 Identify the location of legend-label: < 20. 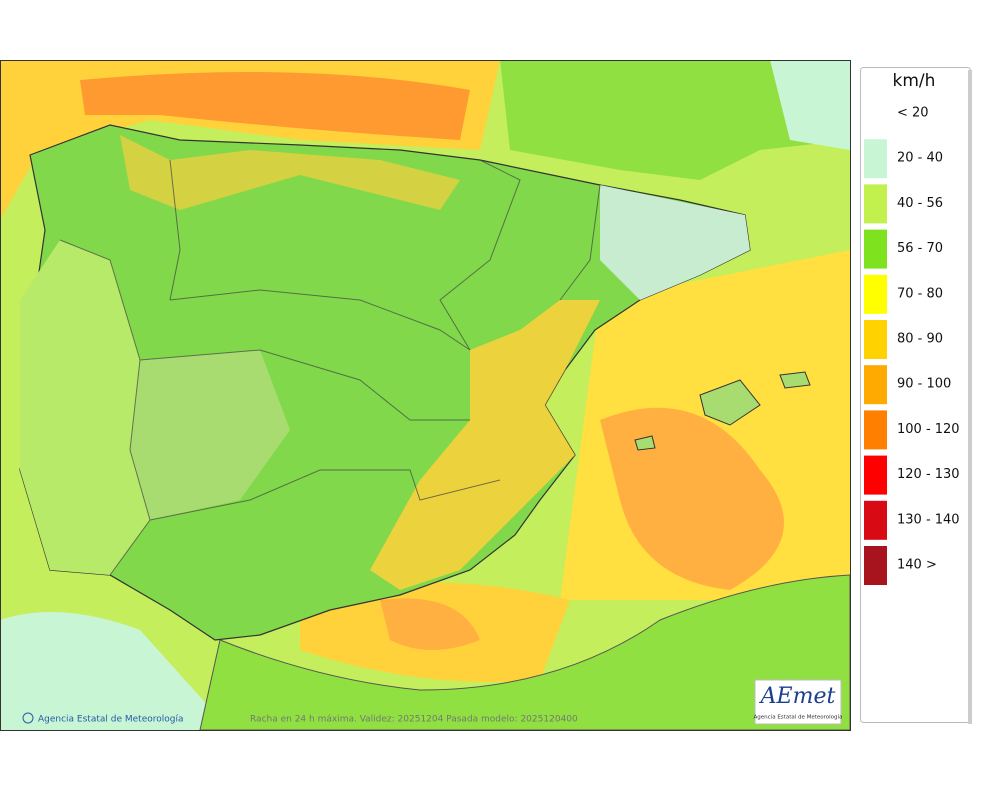
(913, 113).